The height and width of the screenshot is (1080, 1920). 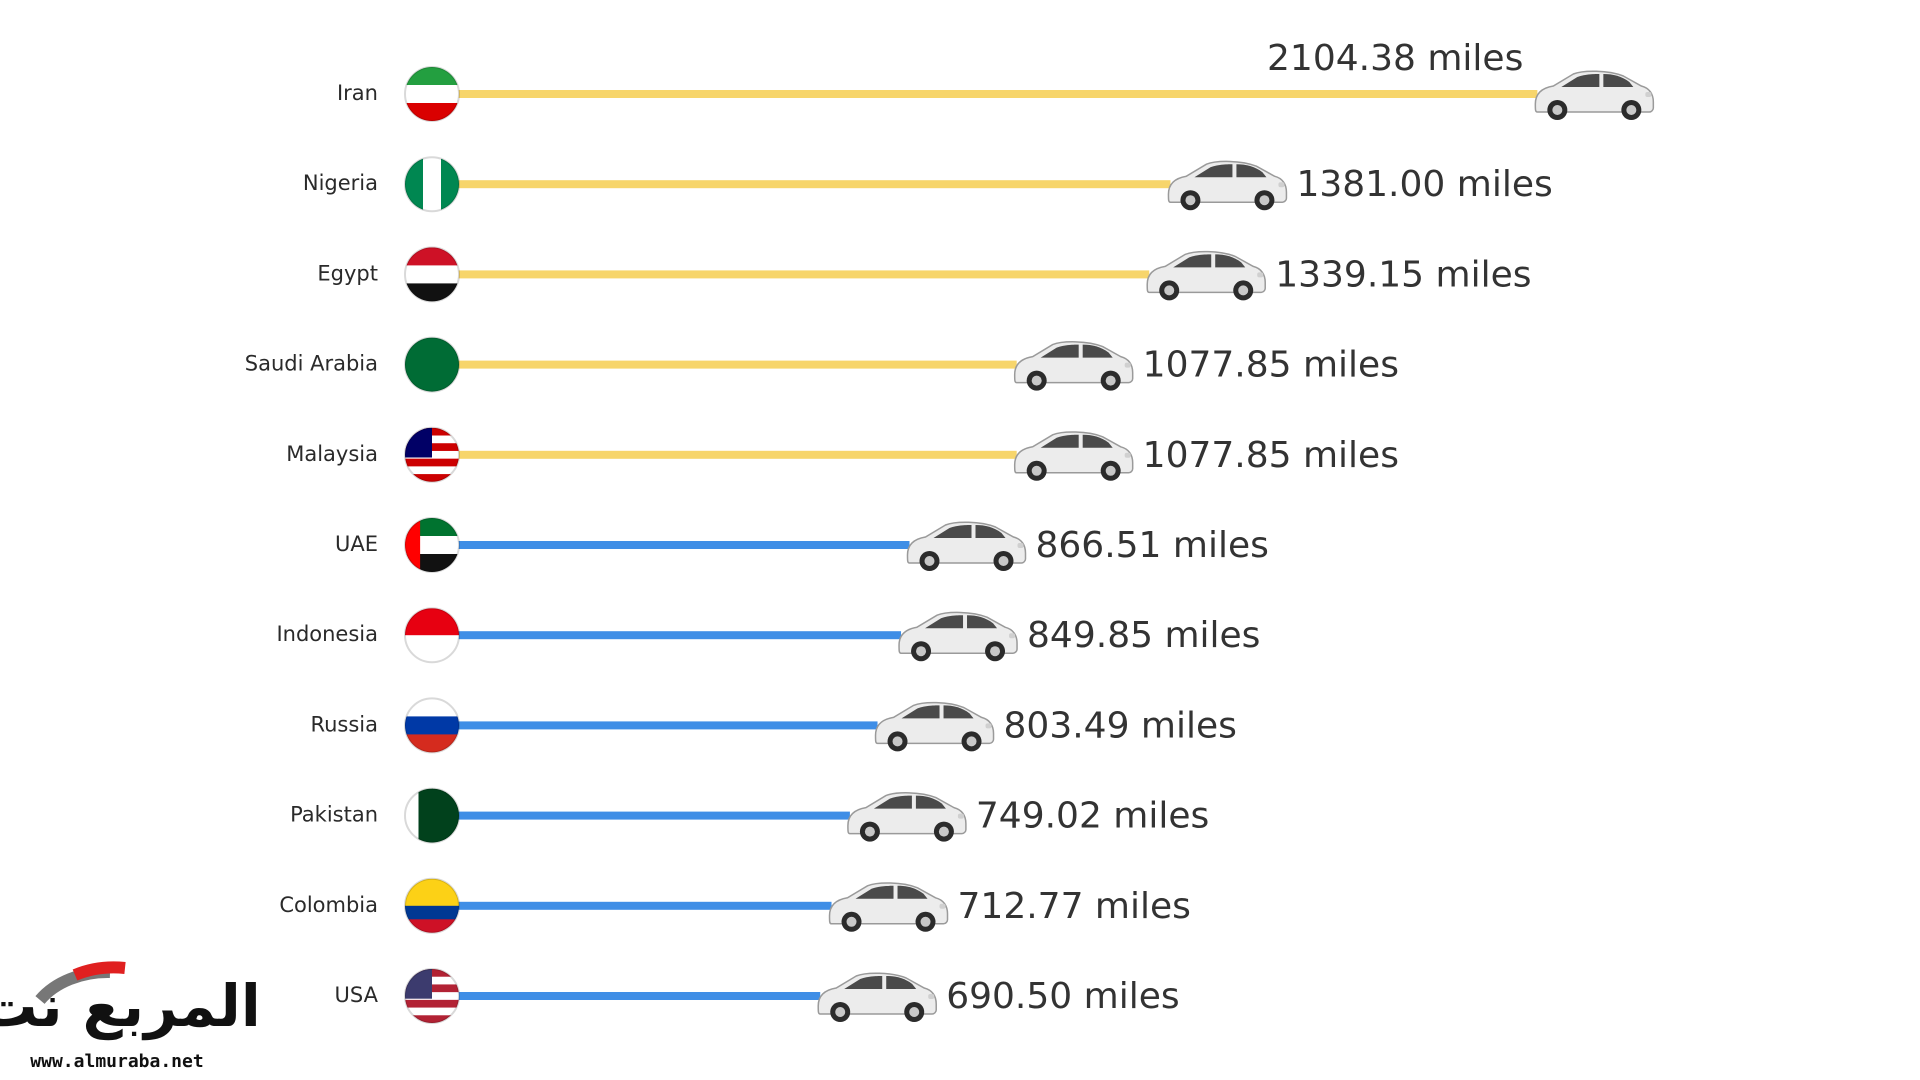 What do you see at coordinates (1424, 184) in the screenshot?
I see `value-label: 1381.00 miles` at bounding box center [1424, 184].